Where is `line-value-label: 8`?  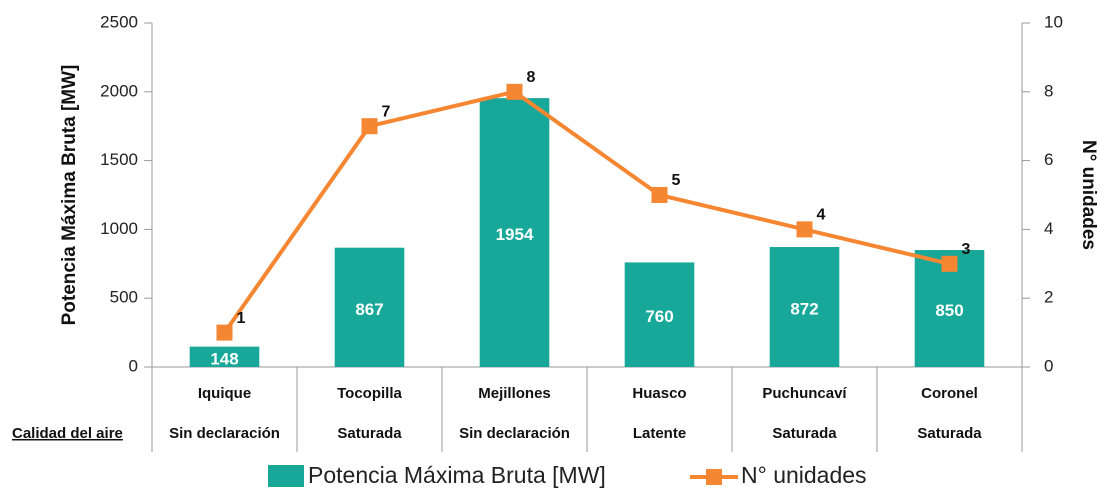
line-value-label: 8 is located at coordinates (531, 77).